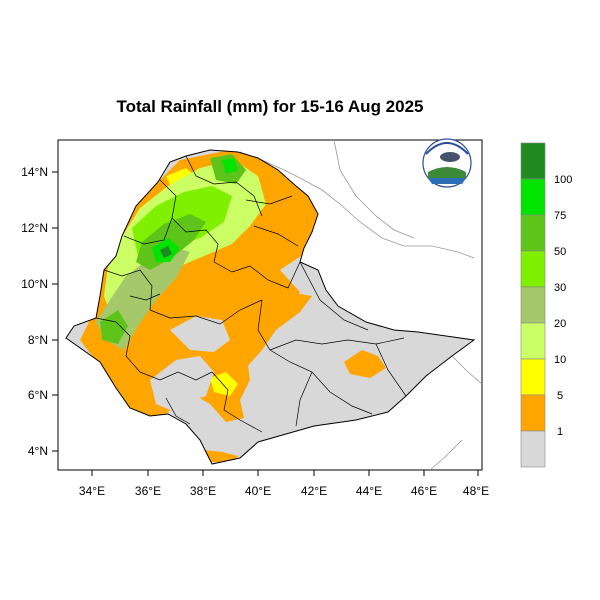  What do you see at coordinates (269, 106) in the screenshot?
I see `map-title: Total Rainfall (mm) for 15-16 Aug 2025` at bounding box center [269, 106].